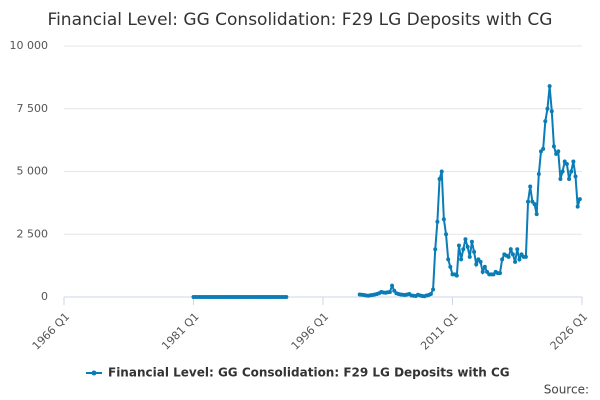  I want to click on y-tick-label: 10 000, so click(29, 45).